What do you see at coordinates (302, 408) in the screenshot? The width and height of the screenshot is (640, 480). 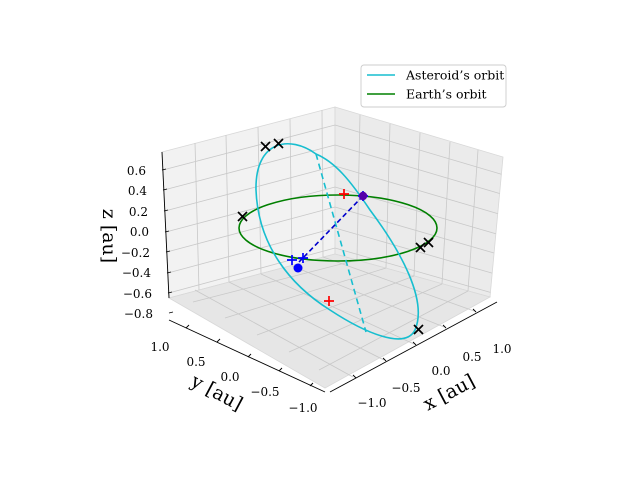 I see `y-tick-m1.0: −1.0` at bounding box center [302, 408].